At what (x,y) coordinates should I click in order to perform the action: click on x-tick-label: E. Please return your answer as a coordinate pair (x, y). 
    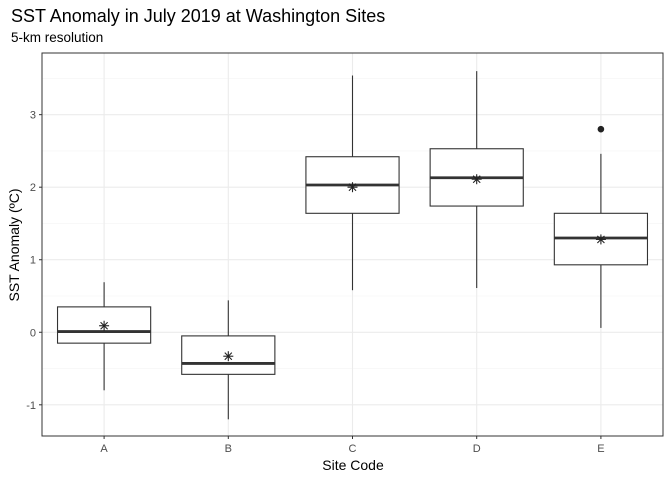
    Looking at the image, I should click on (600, 449).